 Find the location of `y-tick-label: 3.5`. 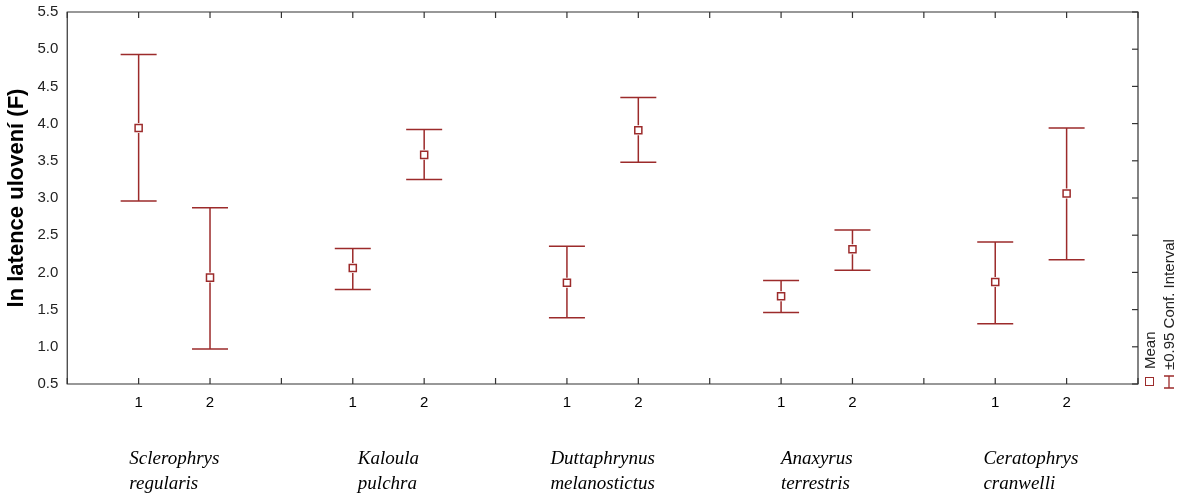

y-tick-label: 3.5 is located at coordinates (48, 159).